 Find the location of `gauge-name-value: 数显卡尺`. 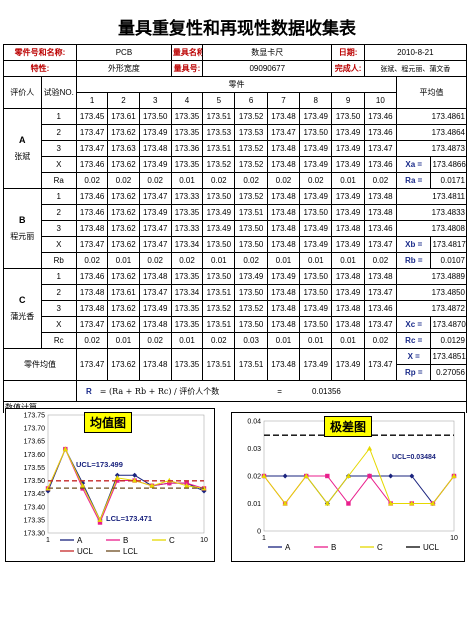

gauge-name-value: 数显卡尺 is located at coordinates (267, 52).